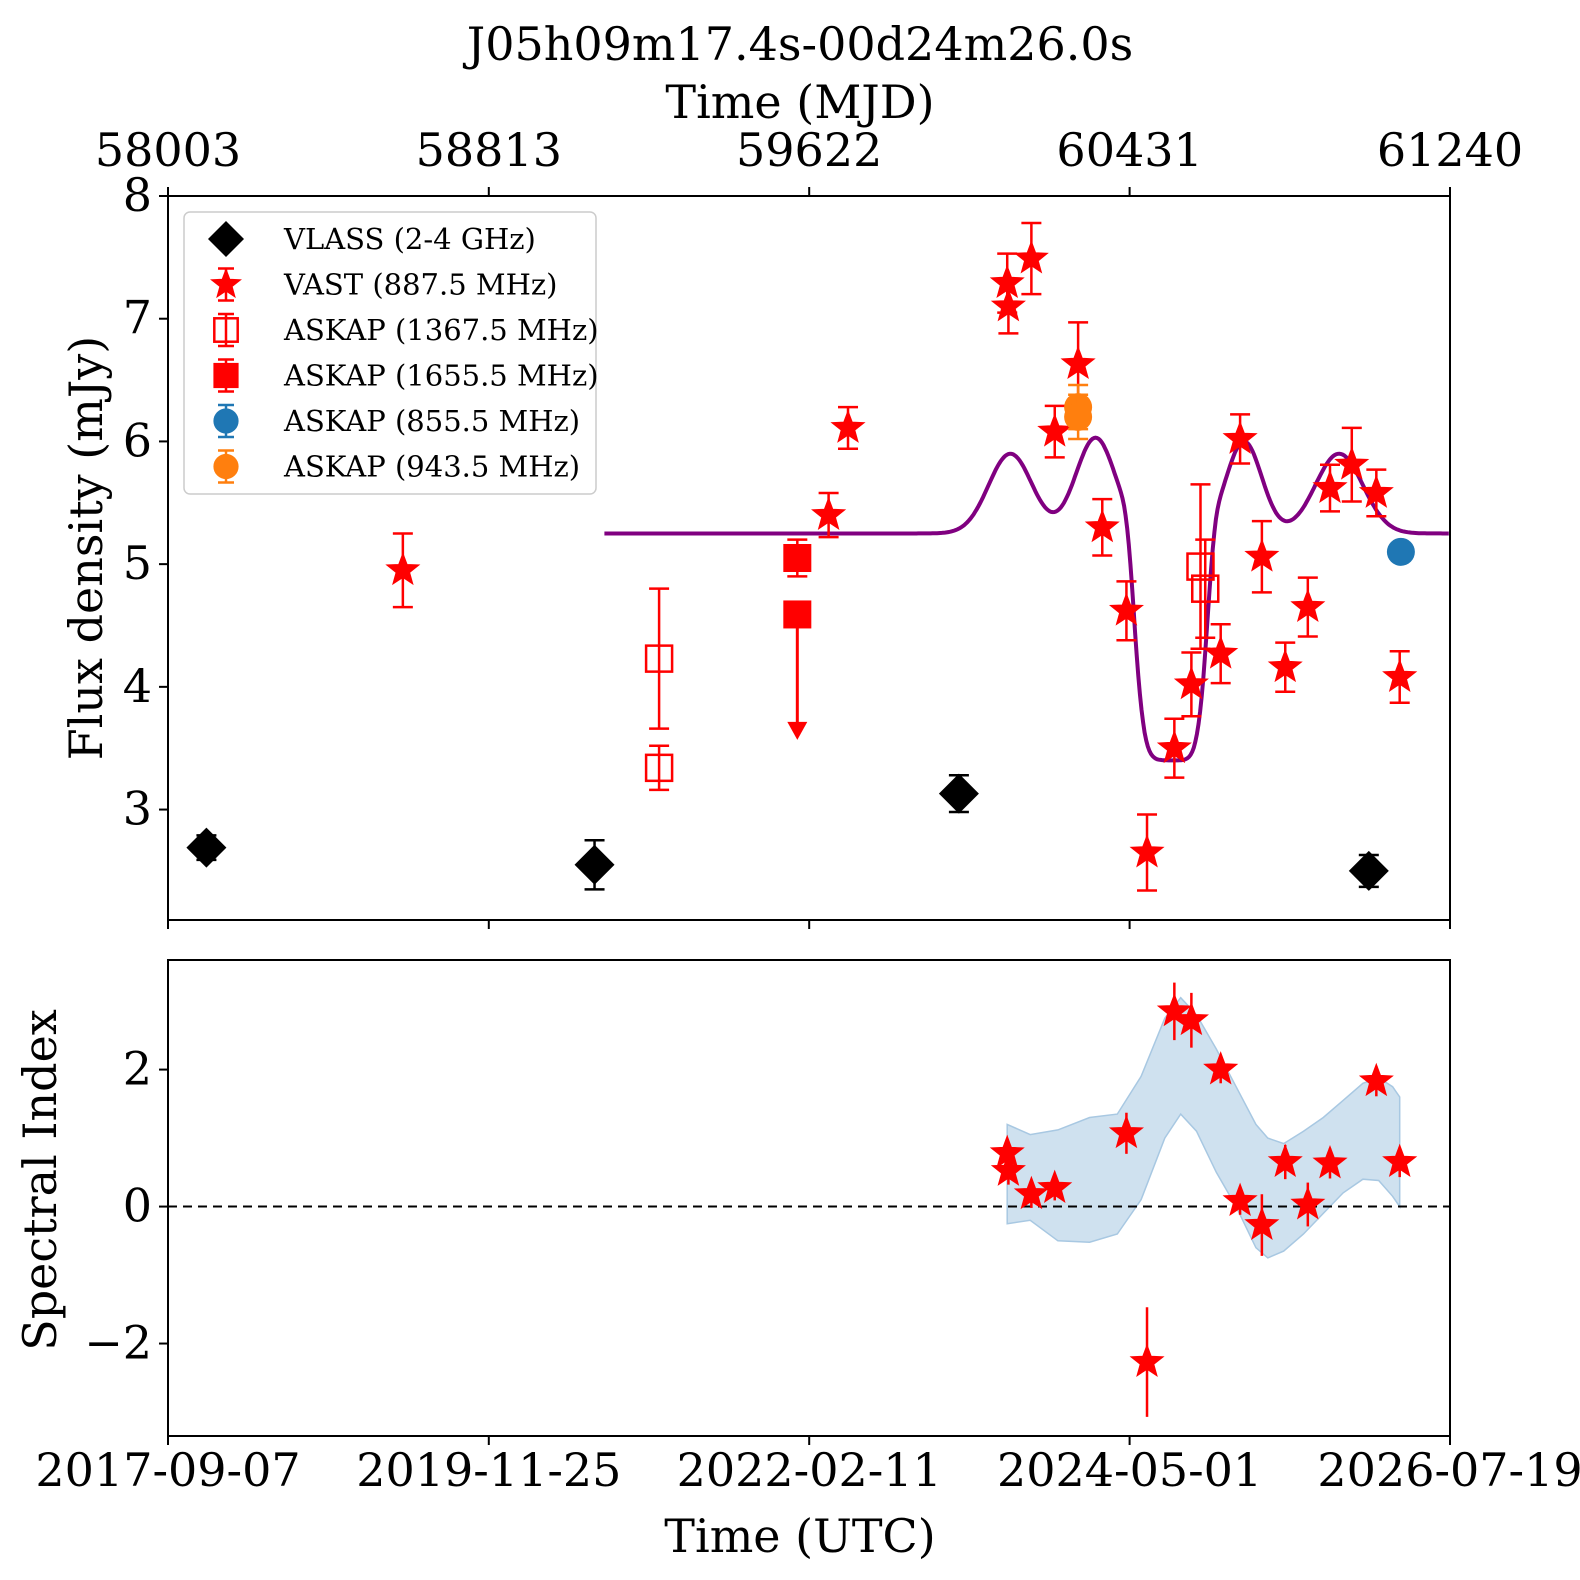 The width and height of the screenshot is (1580, 1580). I want to click on flux-y-tick-label: 5, so click(137, 563).